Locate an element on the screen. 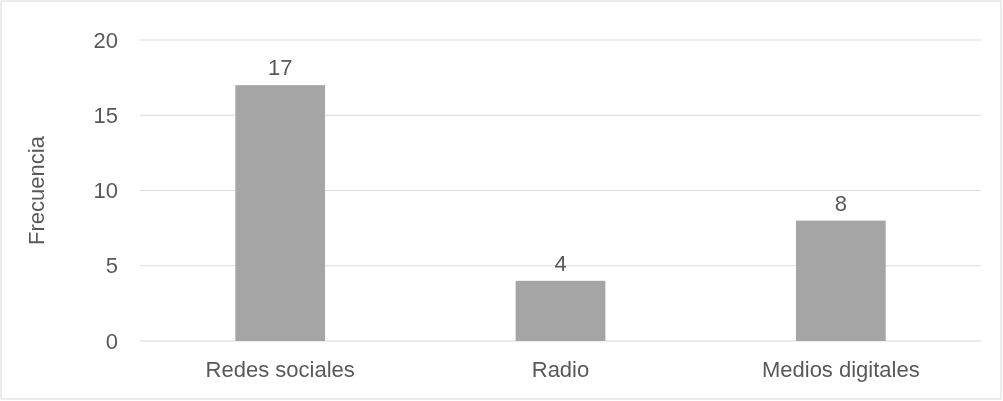 The image size is (1003, 401). data-label: 4 is located at coordinates (560, 263).